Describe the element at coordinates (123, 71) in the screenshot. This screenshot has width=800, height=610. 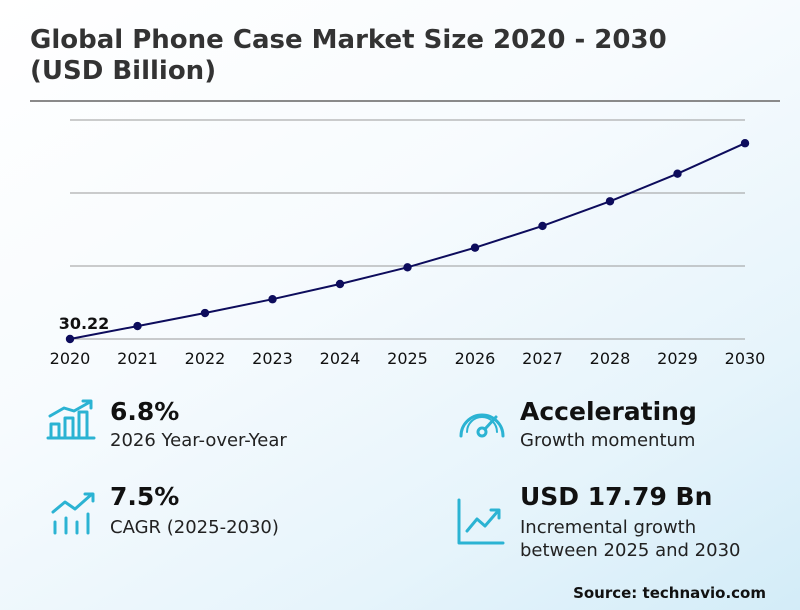
I see `chart-title-line-2: (USD Billion)` at that location.